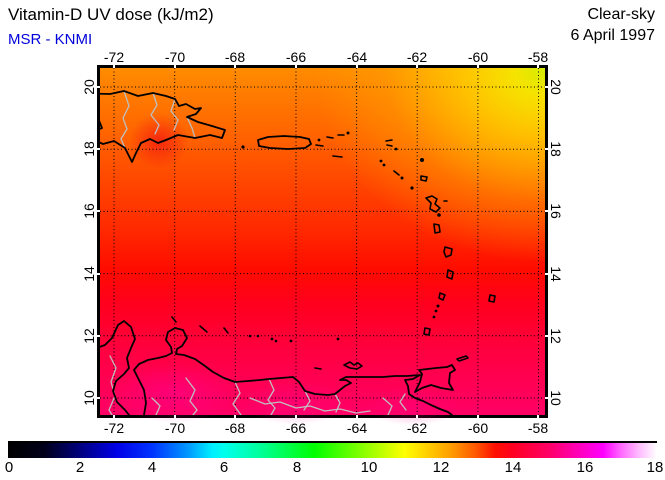 The image size is (665, 480). Describe the element at coordinates (655, 467) in the screenshot. I see `colorbar-tick: 18` at that location.